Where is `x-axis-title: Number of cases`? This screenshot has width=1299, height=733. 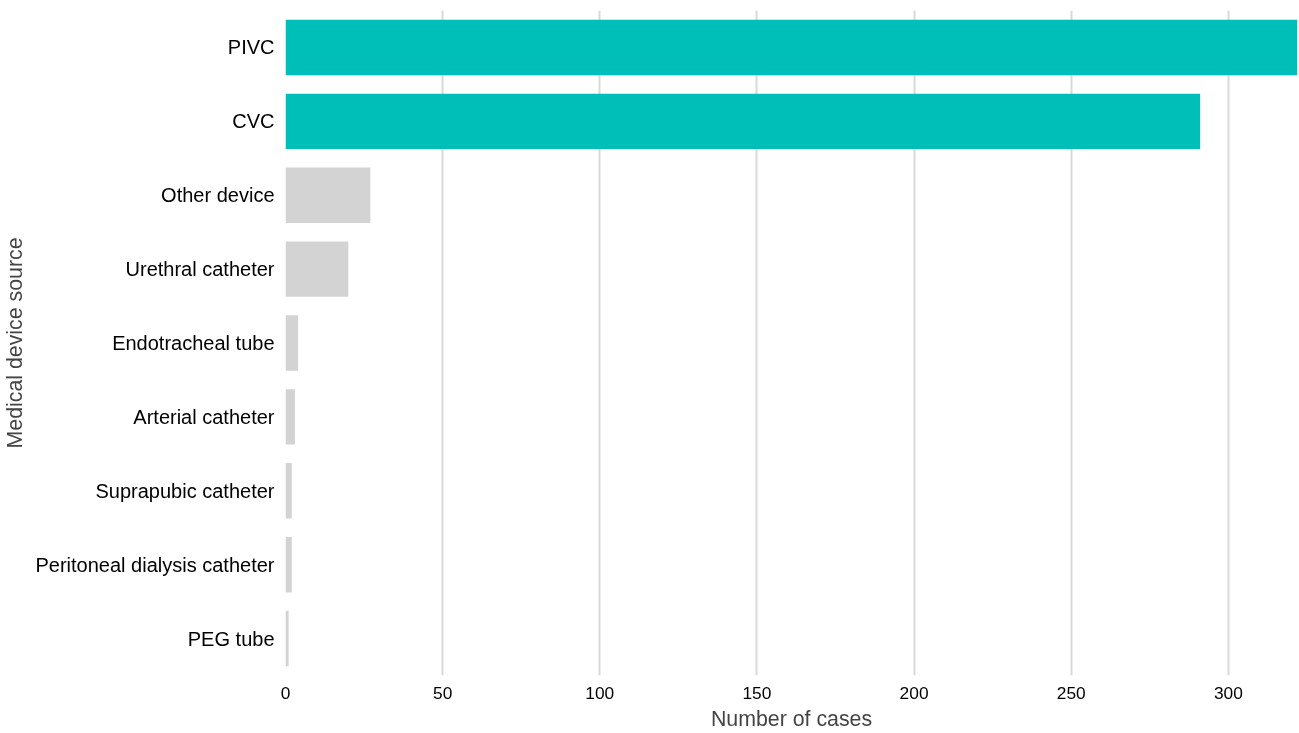 x-axis-title: Number of cases is located at coordinates (791, 718).